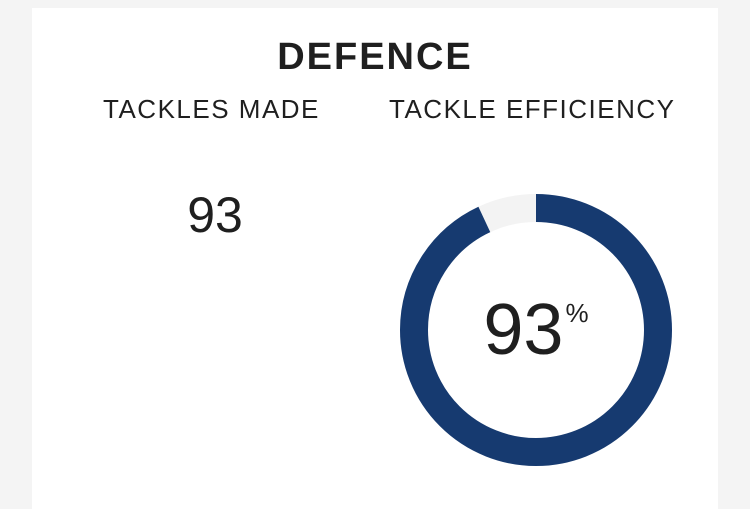 The image size is (750, 509). Describe the element at coordinates (215, 215) in the screenshot. I see `tackles-made-value: 93` at that location.